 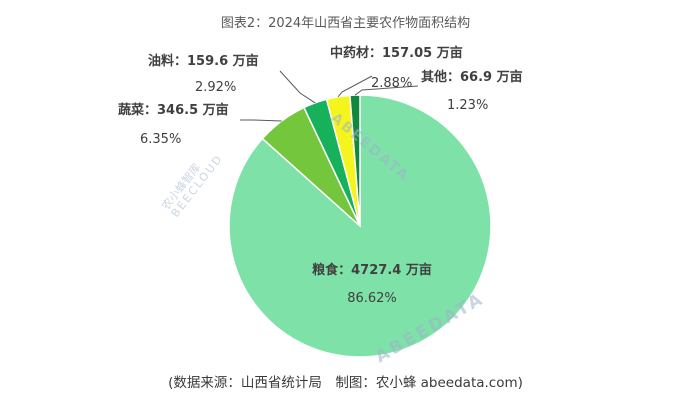 What do you see at coordinates (215, 87) in the screenshot?
I see `data-label-oil-percent: 2.92%` at bounding box center [215, 87].